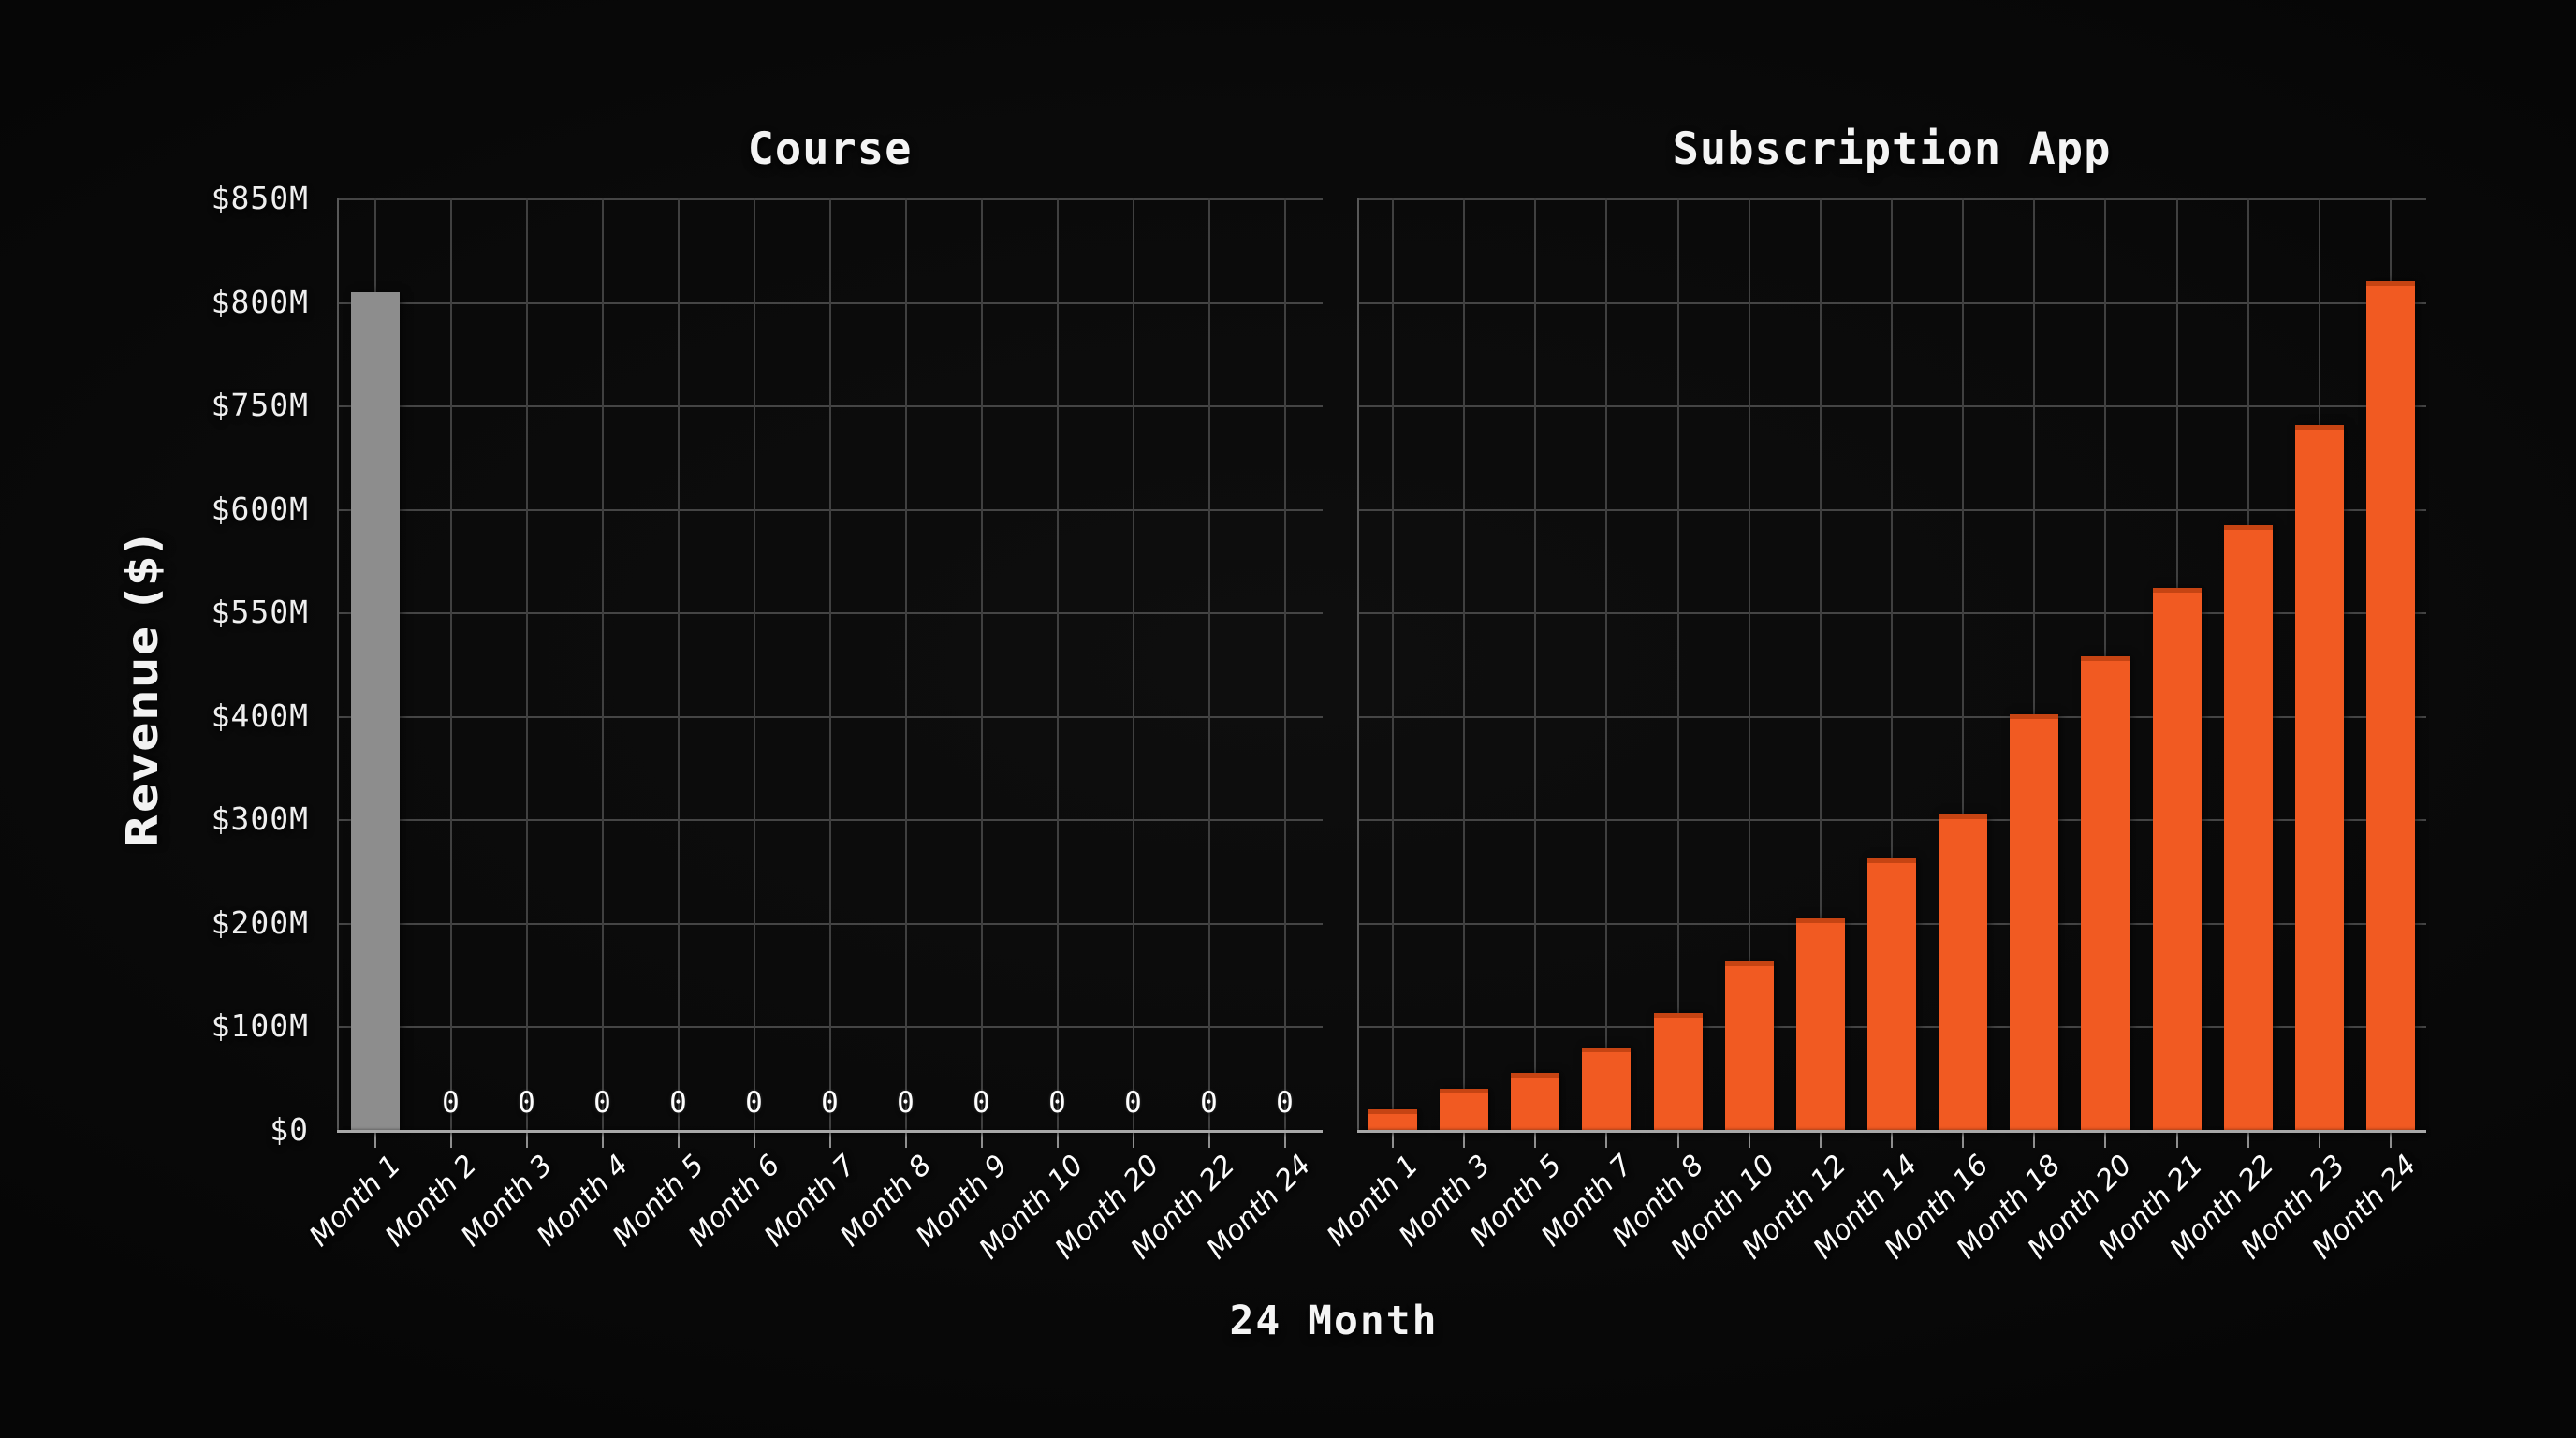  Describe the element at coordinates (1334, 1321) in the screenshot. I see `x-axis-title: 24 Month` at that location.